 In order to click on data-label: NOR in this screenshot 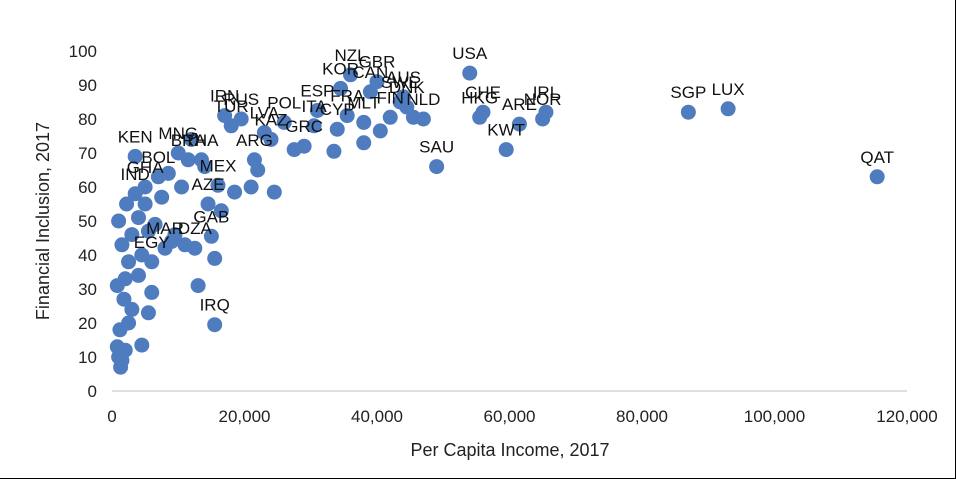, I will do `click(543, 99)`.